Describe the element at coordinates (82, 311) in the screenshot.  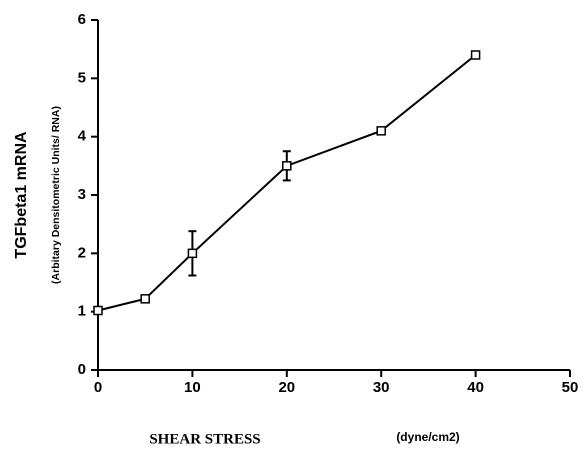
I see `y-tick-label: 1` at that location.